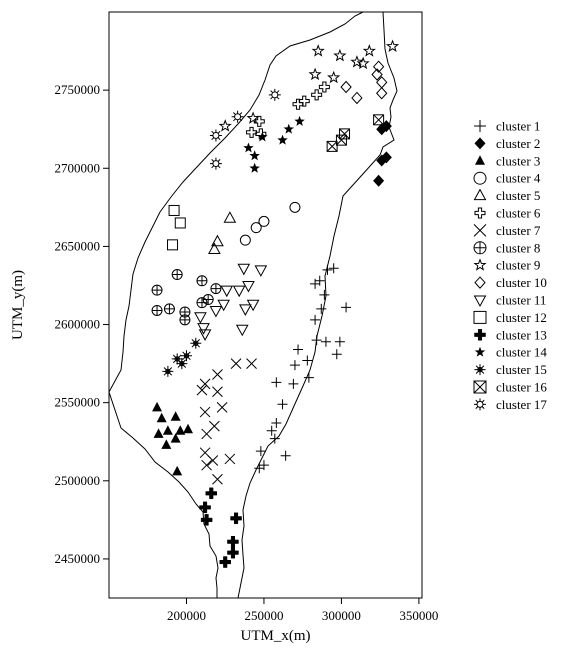 This screenshot has width=562, height=652. What do you see at coordinates (518, 247) in the screenshot?
I see `legend-label: cluster 8` at bounding box center [518, 247].